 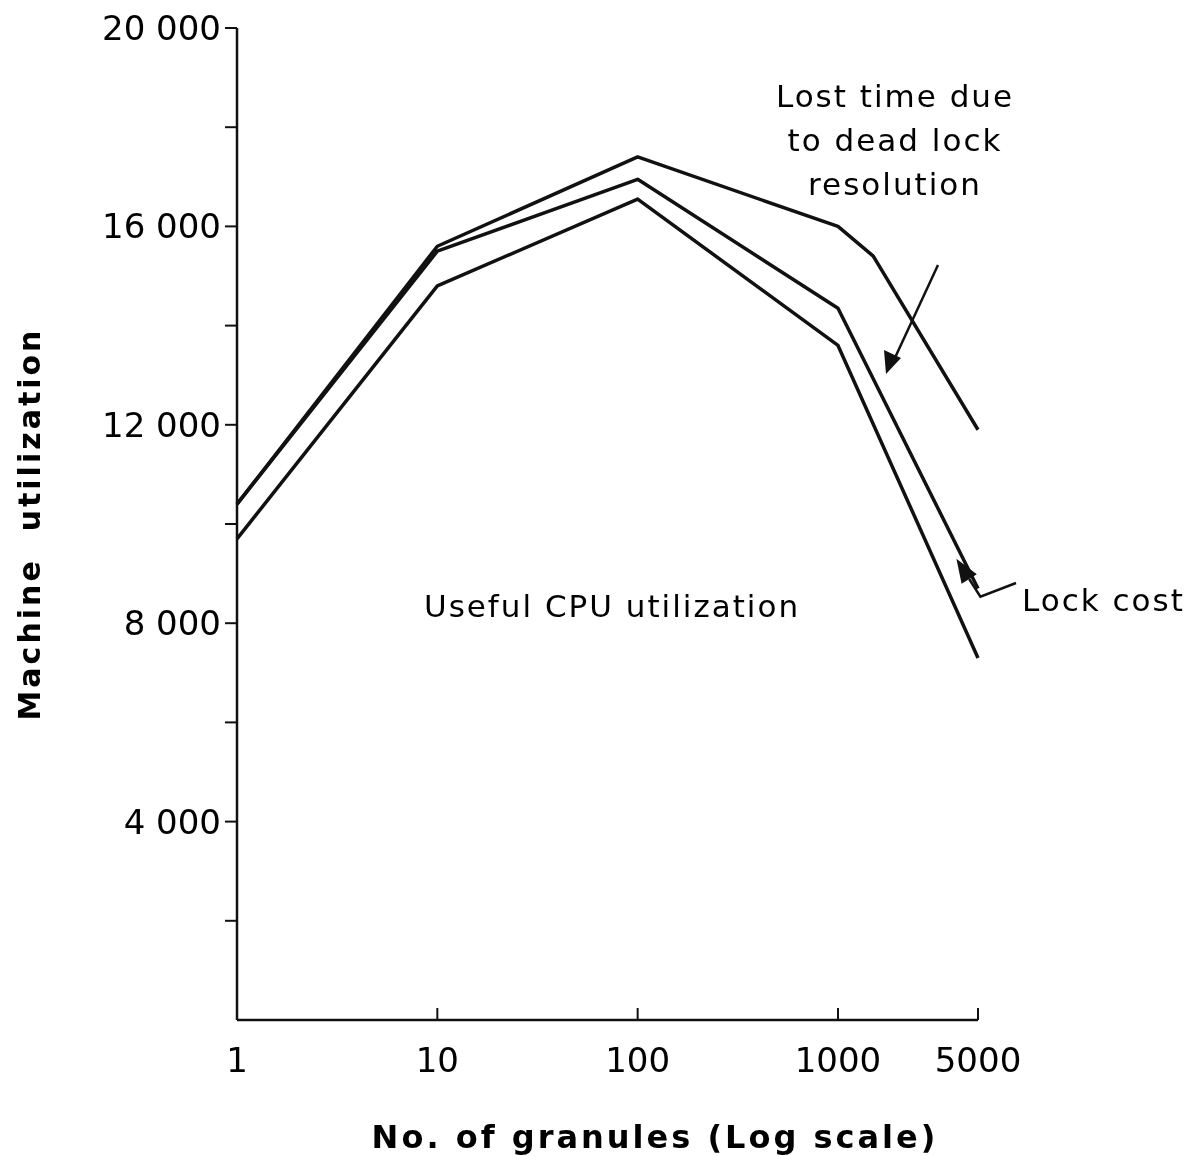 What do you see at coordinates (29, 524) in the screenshot?
I see `y-axis-title: Machine utilization` at bounding box center [29, 524].